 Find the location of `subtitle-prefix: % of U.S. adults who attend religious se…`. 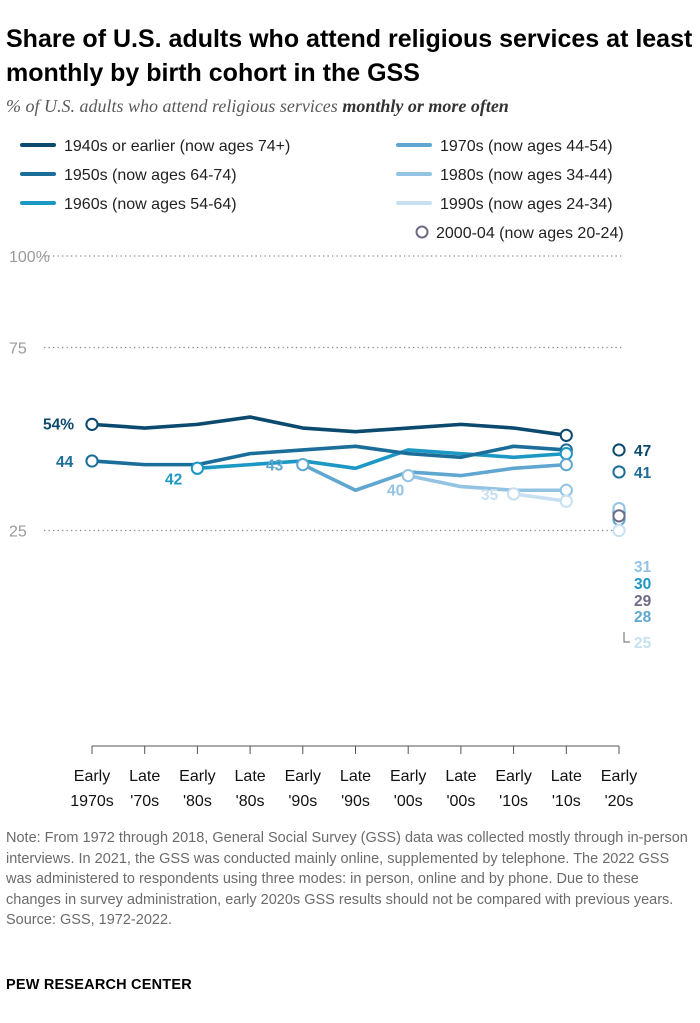

subtitle-prefix: % of U.S. adults who attend religious se… is located at coordinates (172, 106).